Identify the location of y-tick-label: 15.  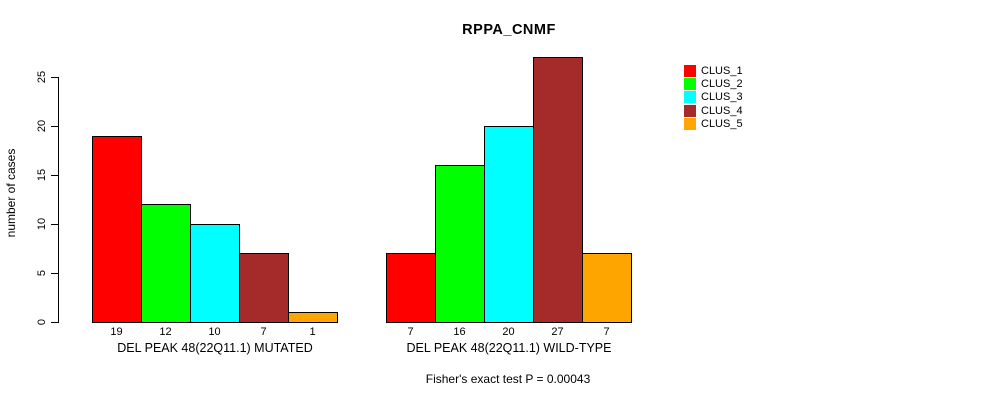
(42, 175).